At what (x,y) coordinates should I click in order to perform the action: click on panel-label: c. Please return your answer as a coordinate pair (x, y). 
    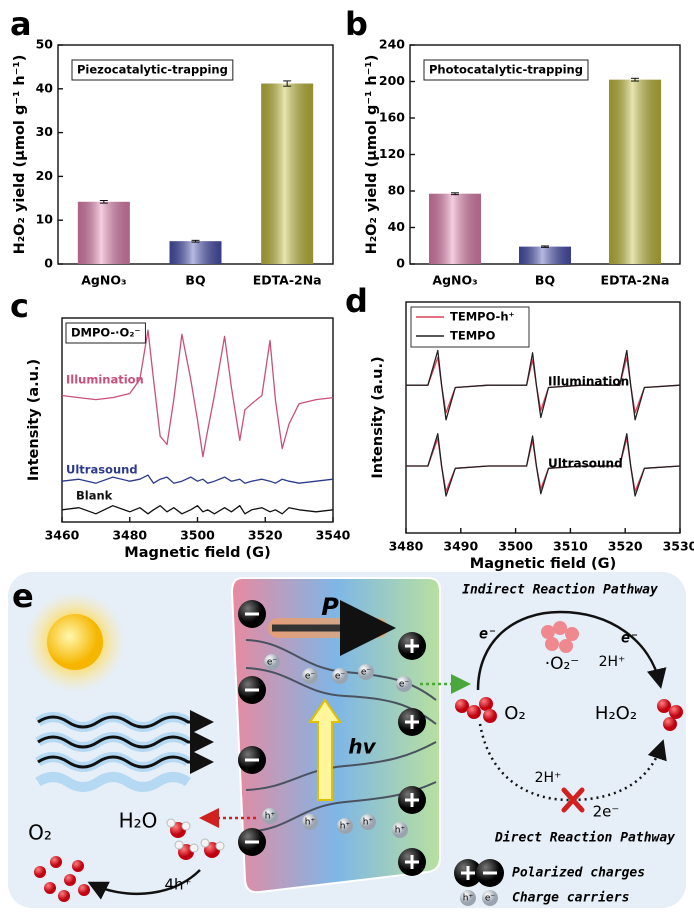
    Looking at the image, I should click on (19, 306).